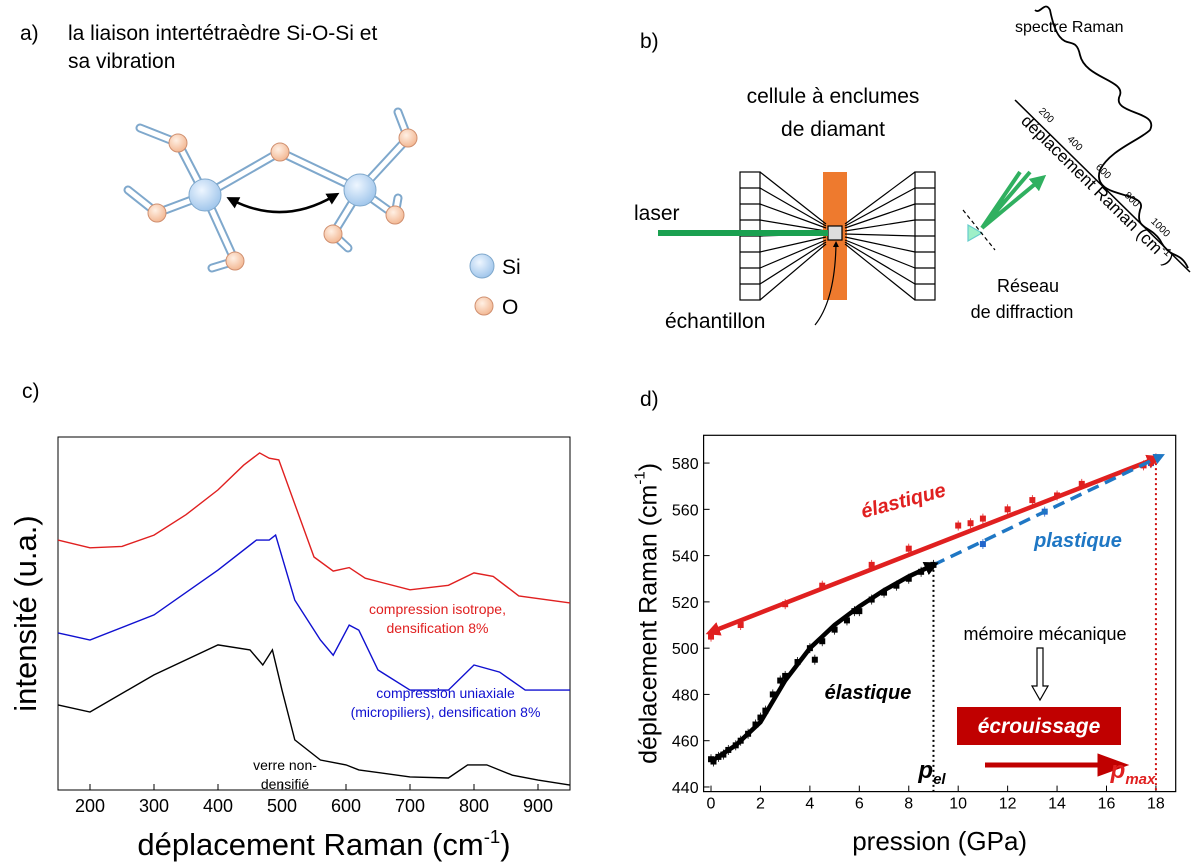 This screenshot has width=1192, height=865. Describe the element at coordinates (410, 806) in the screenshot. I see `x-tick-label: 700` at that location.